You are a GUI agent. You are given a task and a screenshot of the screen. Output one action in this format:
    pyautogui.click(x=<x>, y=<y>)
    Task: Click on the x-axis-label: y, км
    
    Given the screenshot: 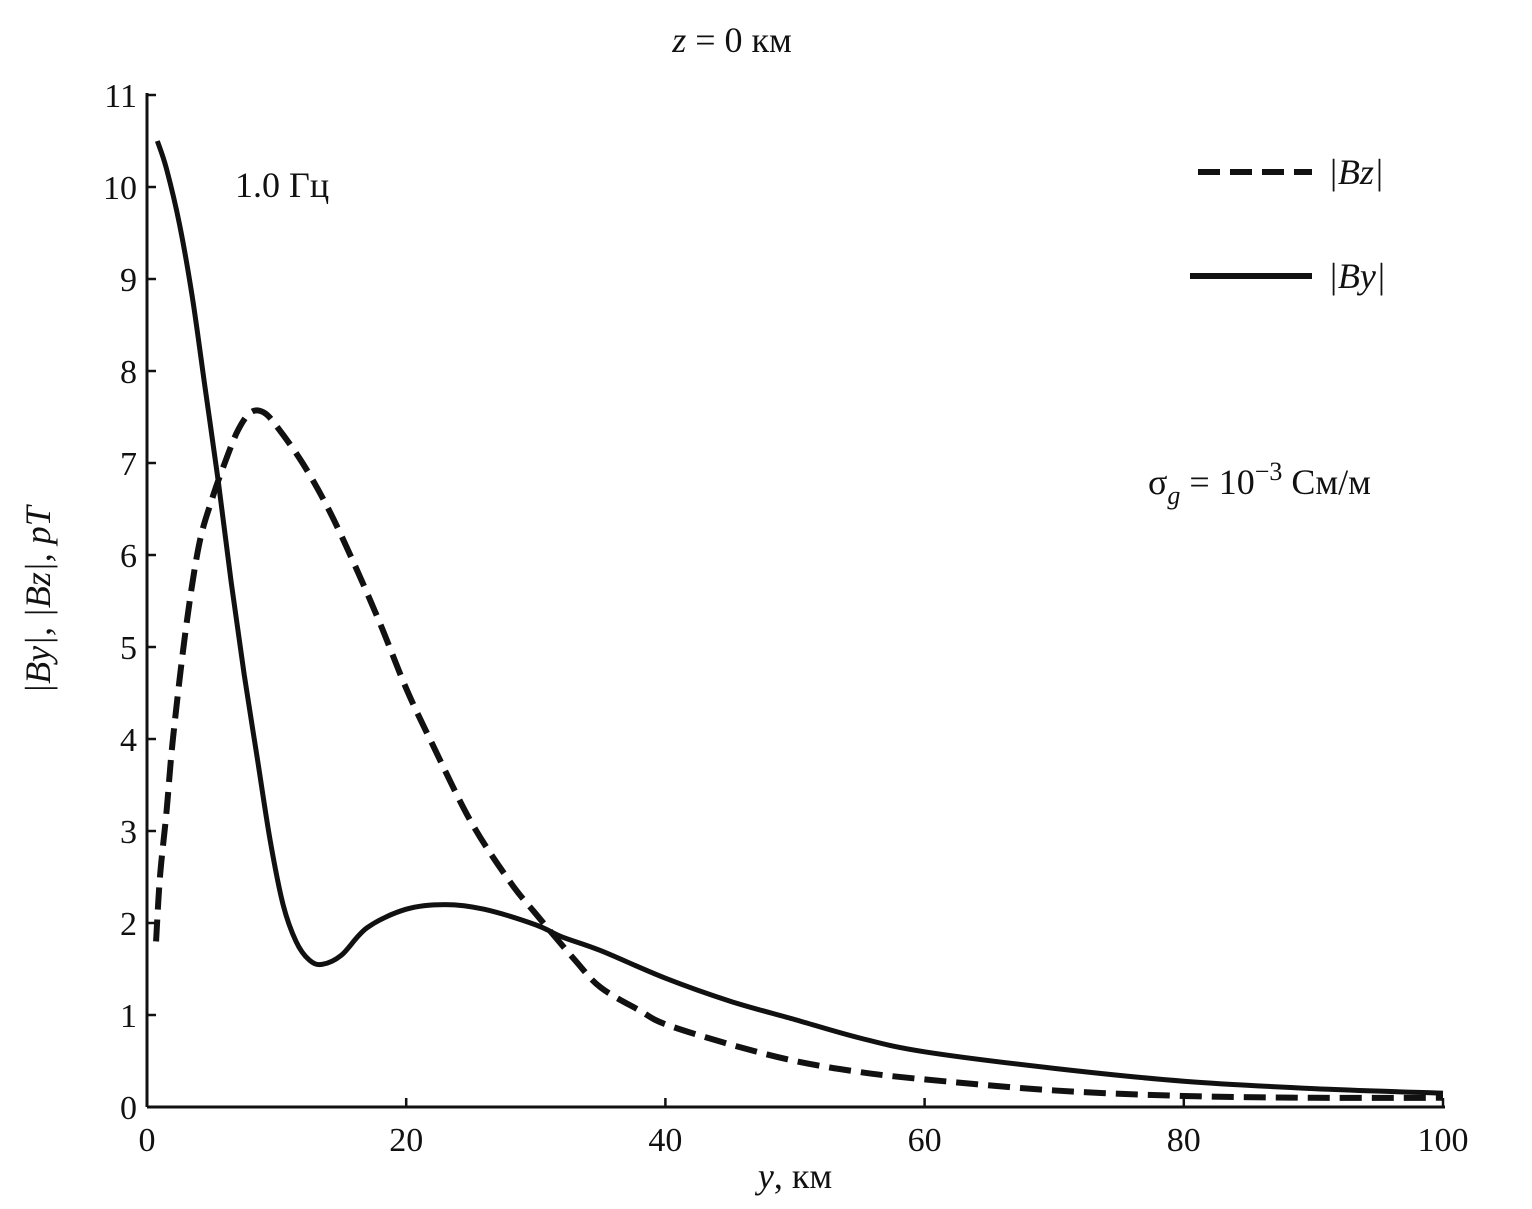 What is the action you would take?
    pyautogui.click(x=793, y=1176)
    